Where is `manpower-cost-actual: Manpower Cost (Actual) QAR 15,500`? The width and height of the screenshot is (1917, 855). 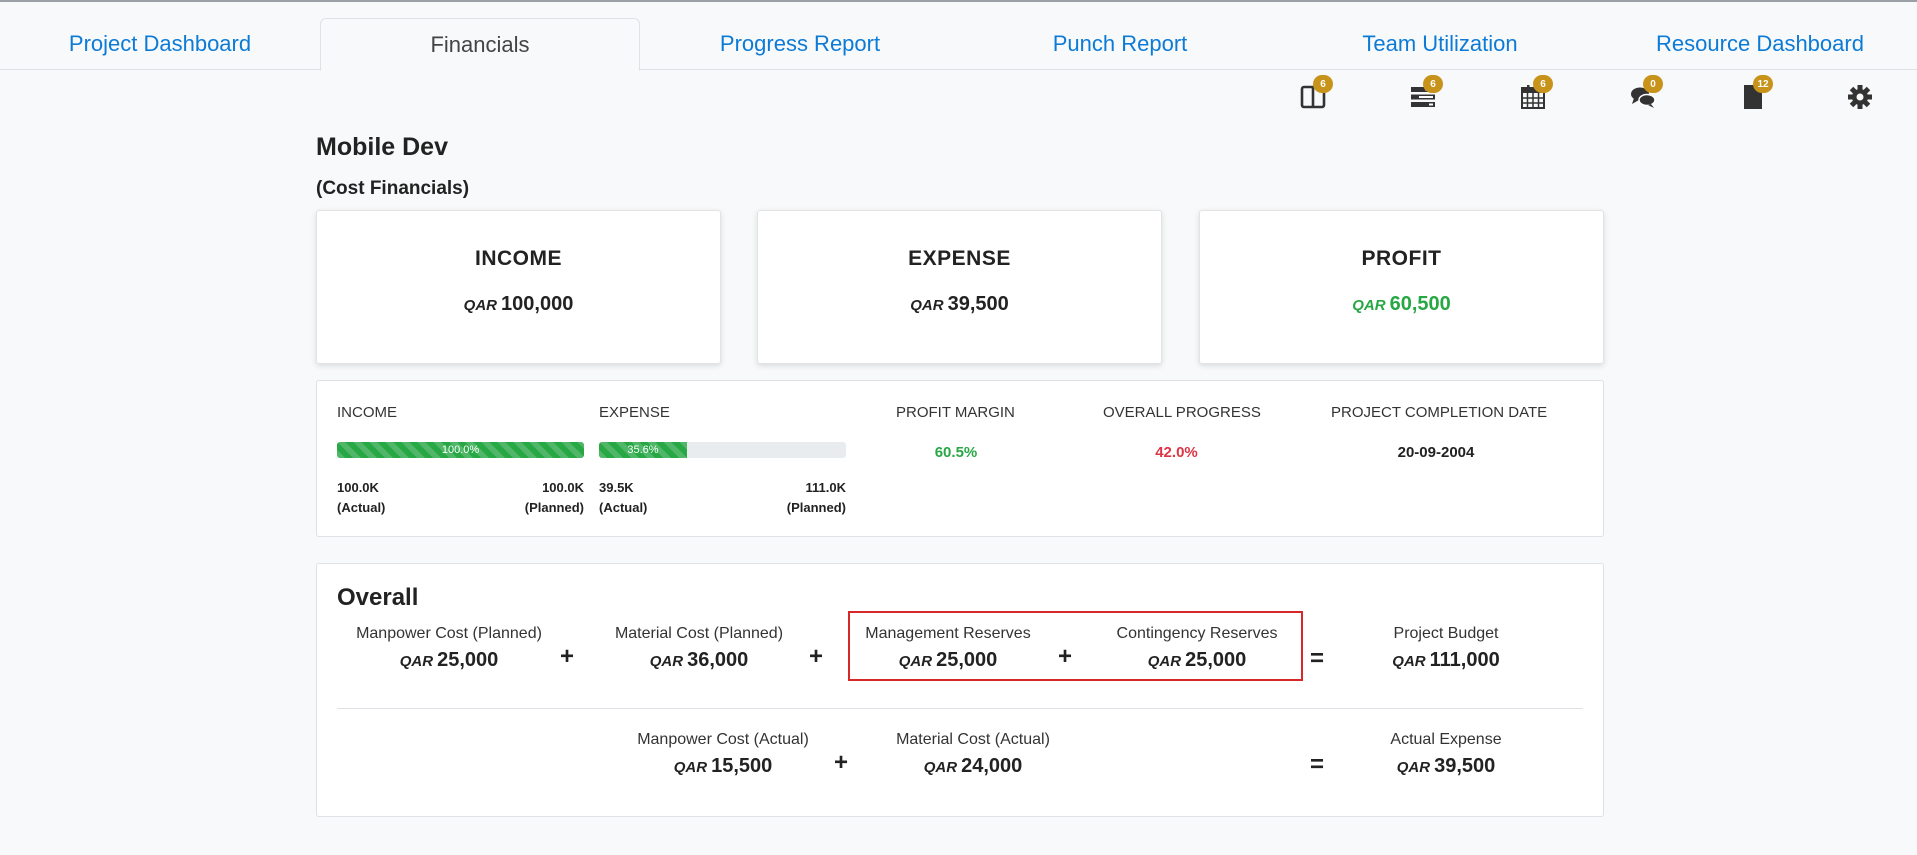
manpower-cost-actual: Manpower Cost (Actual) QAR 15,500 is located at coordinates (723, 754).